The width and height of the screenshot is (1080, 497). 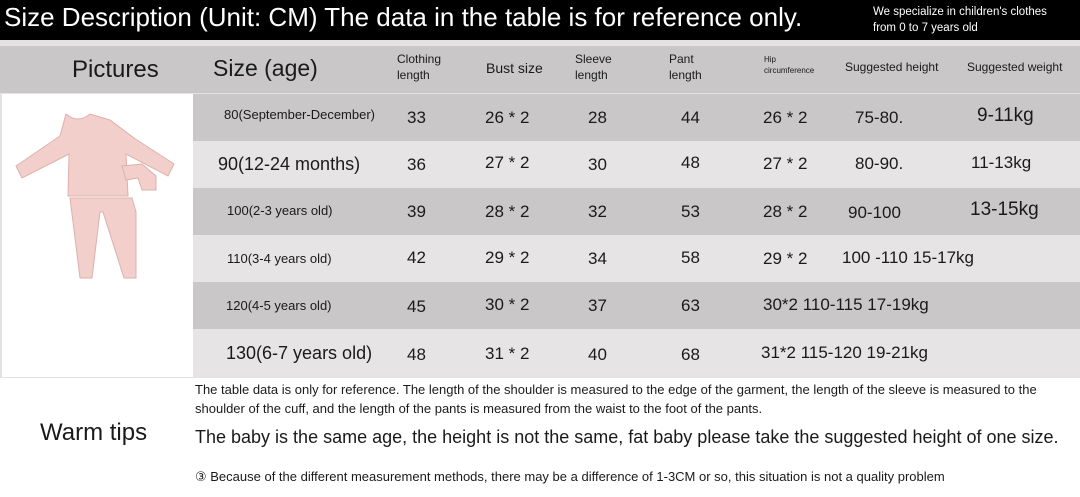 What do you see at coordinates (416, 257) in the screenshot?
I see `cell-clothing-length: 42` at bounding box center [416, 257].